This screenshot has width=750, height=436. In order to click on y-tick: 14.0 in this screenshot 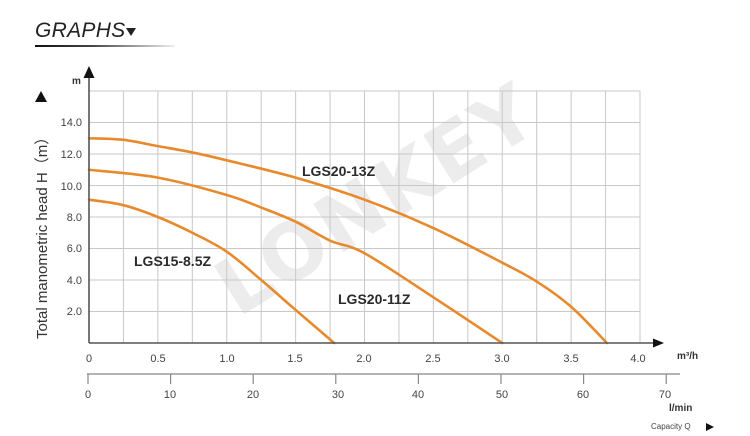, I will do `click(71, 123)`.